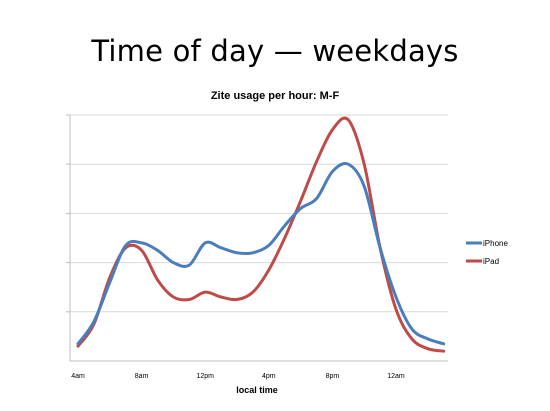  I want to click on chart-title: Zite usage per hour: M-F, so click(275, 96).